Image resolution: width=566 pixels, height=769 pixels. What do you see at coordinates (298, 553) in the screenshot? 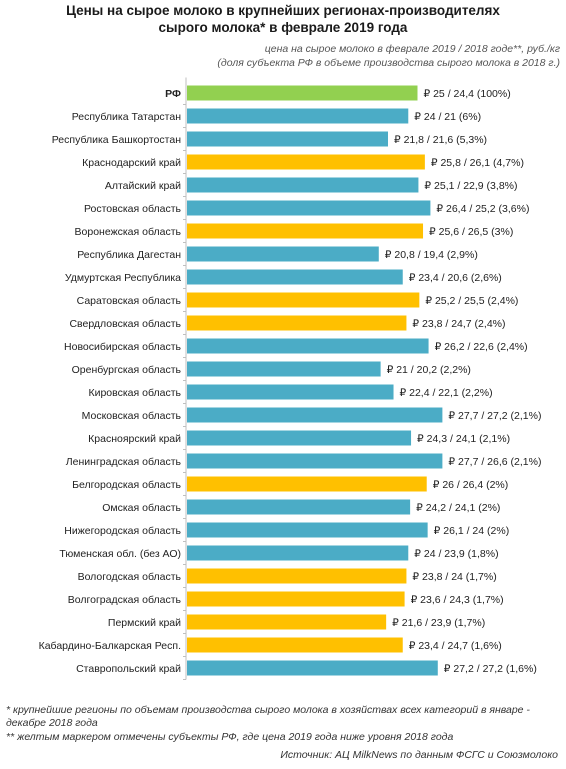
I see `bar-тюменская-обл-без-ао` at bounding box center [298, 553].